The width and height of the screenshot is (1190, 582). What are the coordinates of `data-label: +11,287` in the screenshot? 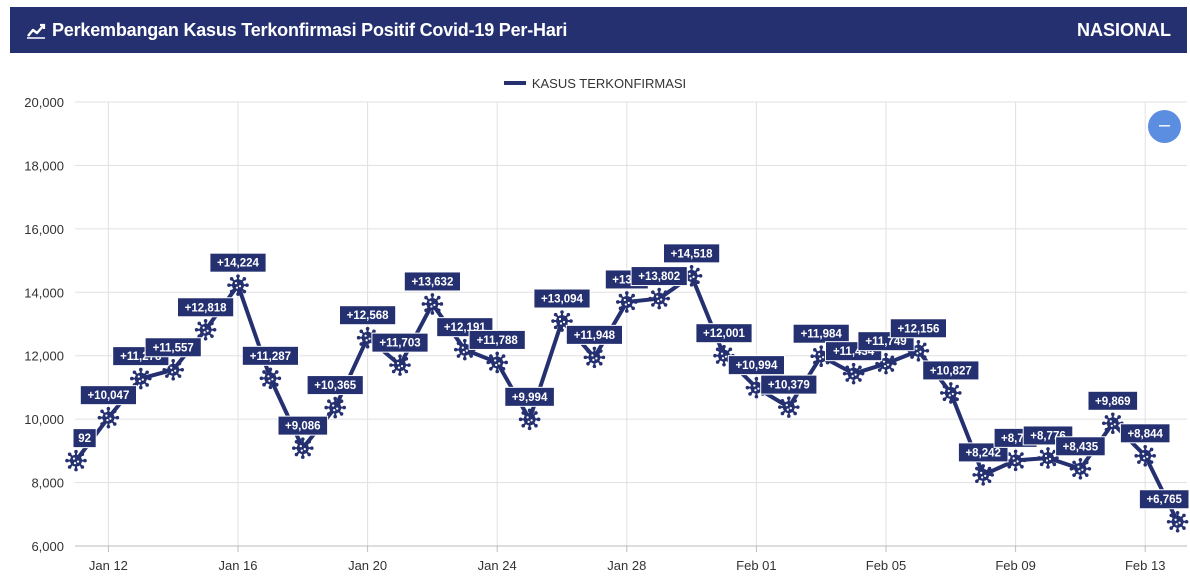 It's located at (270, 357).